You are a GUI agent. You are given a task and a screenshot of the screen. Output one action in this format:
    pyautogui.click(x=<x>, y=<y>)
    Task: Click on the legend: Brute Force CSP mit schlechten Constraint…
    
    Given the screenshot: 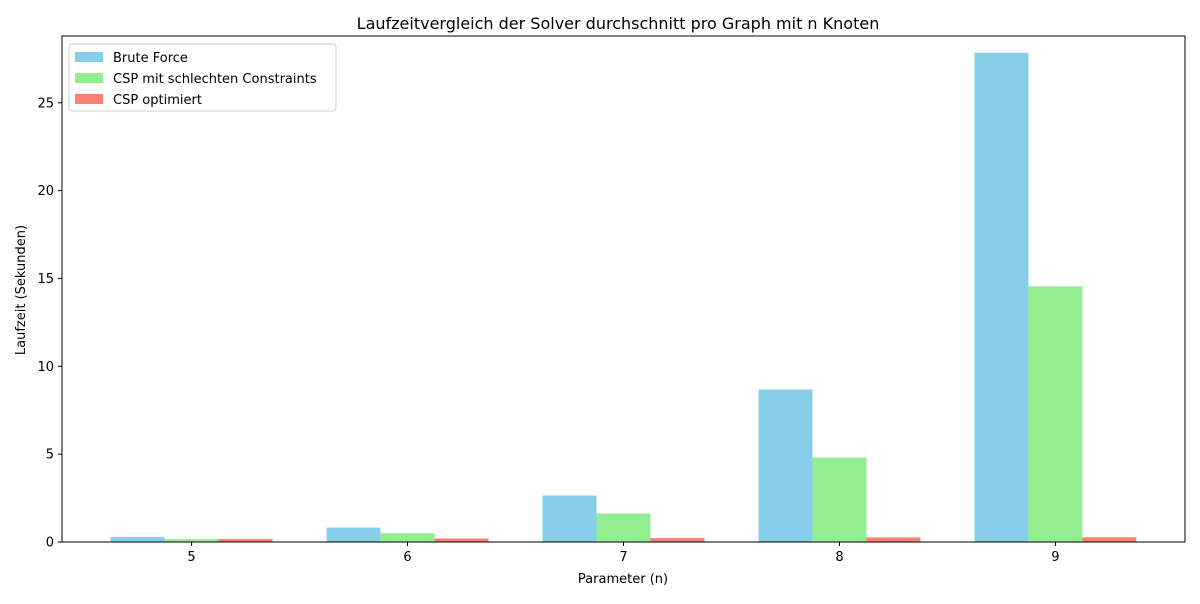 What is the action you would take?
    pyautogui.click(x=202, y=77)
    